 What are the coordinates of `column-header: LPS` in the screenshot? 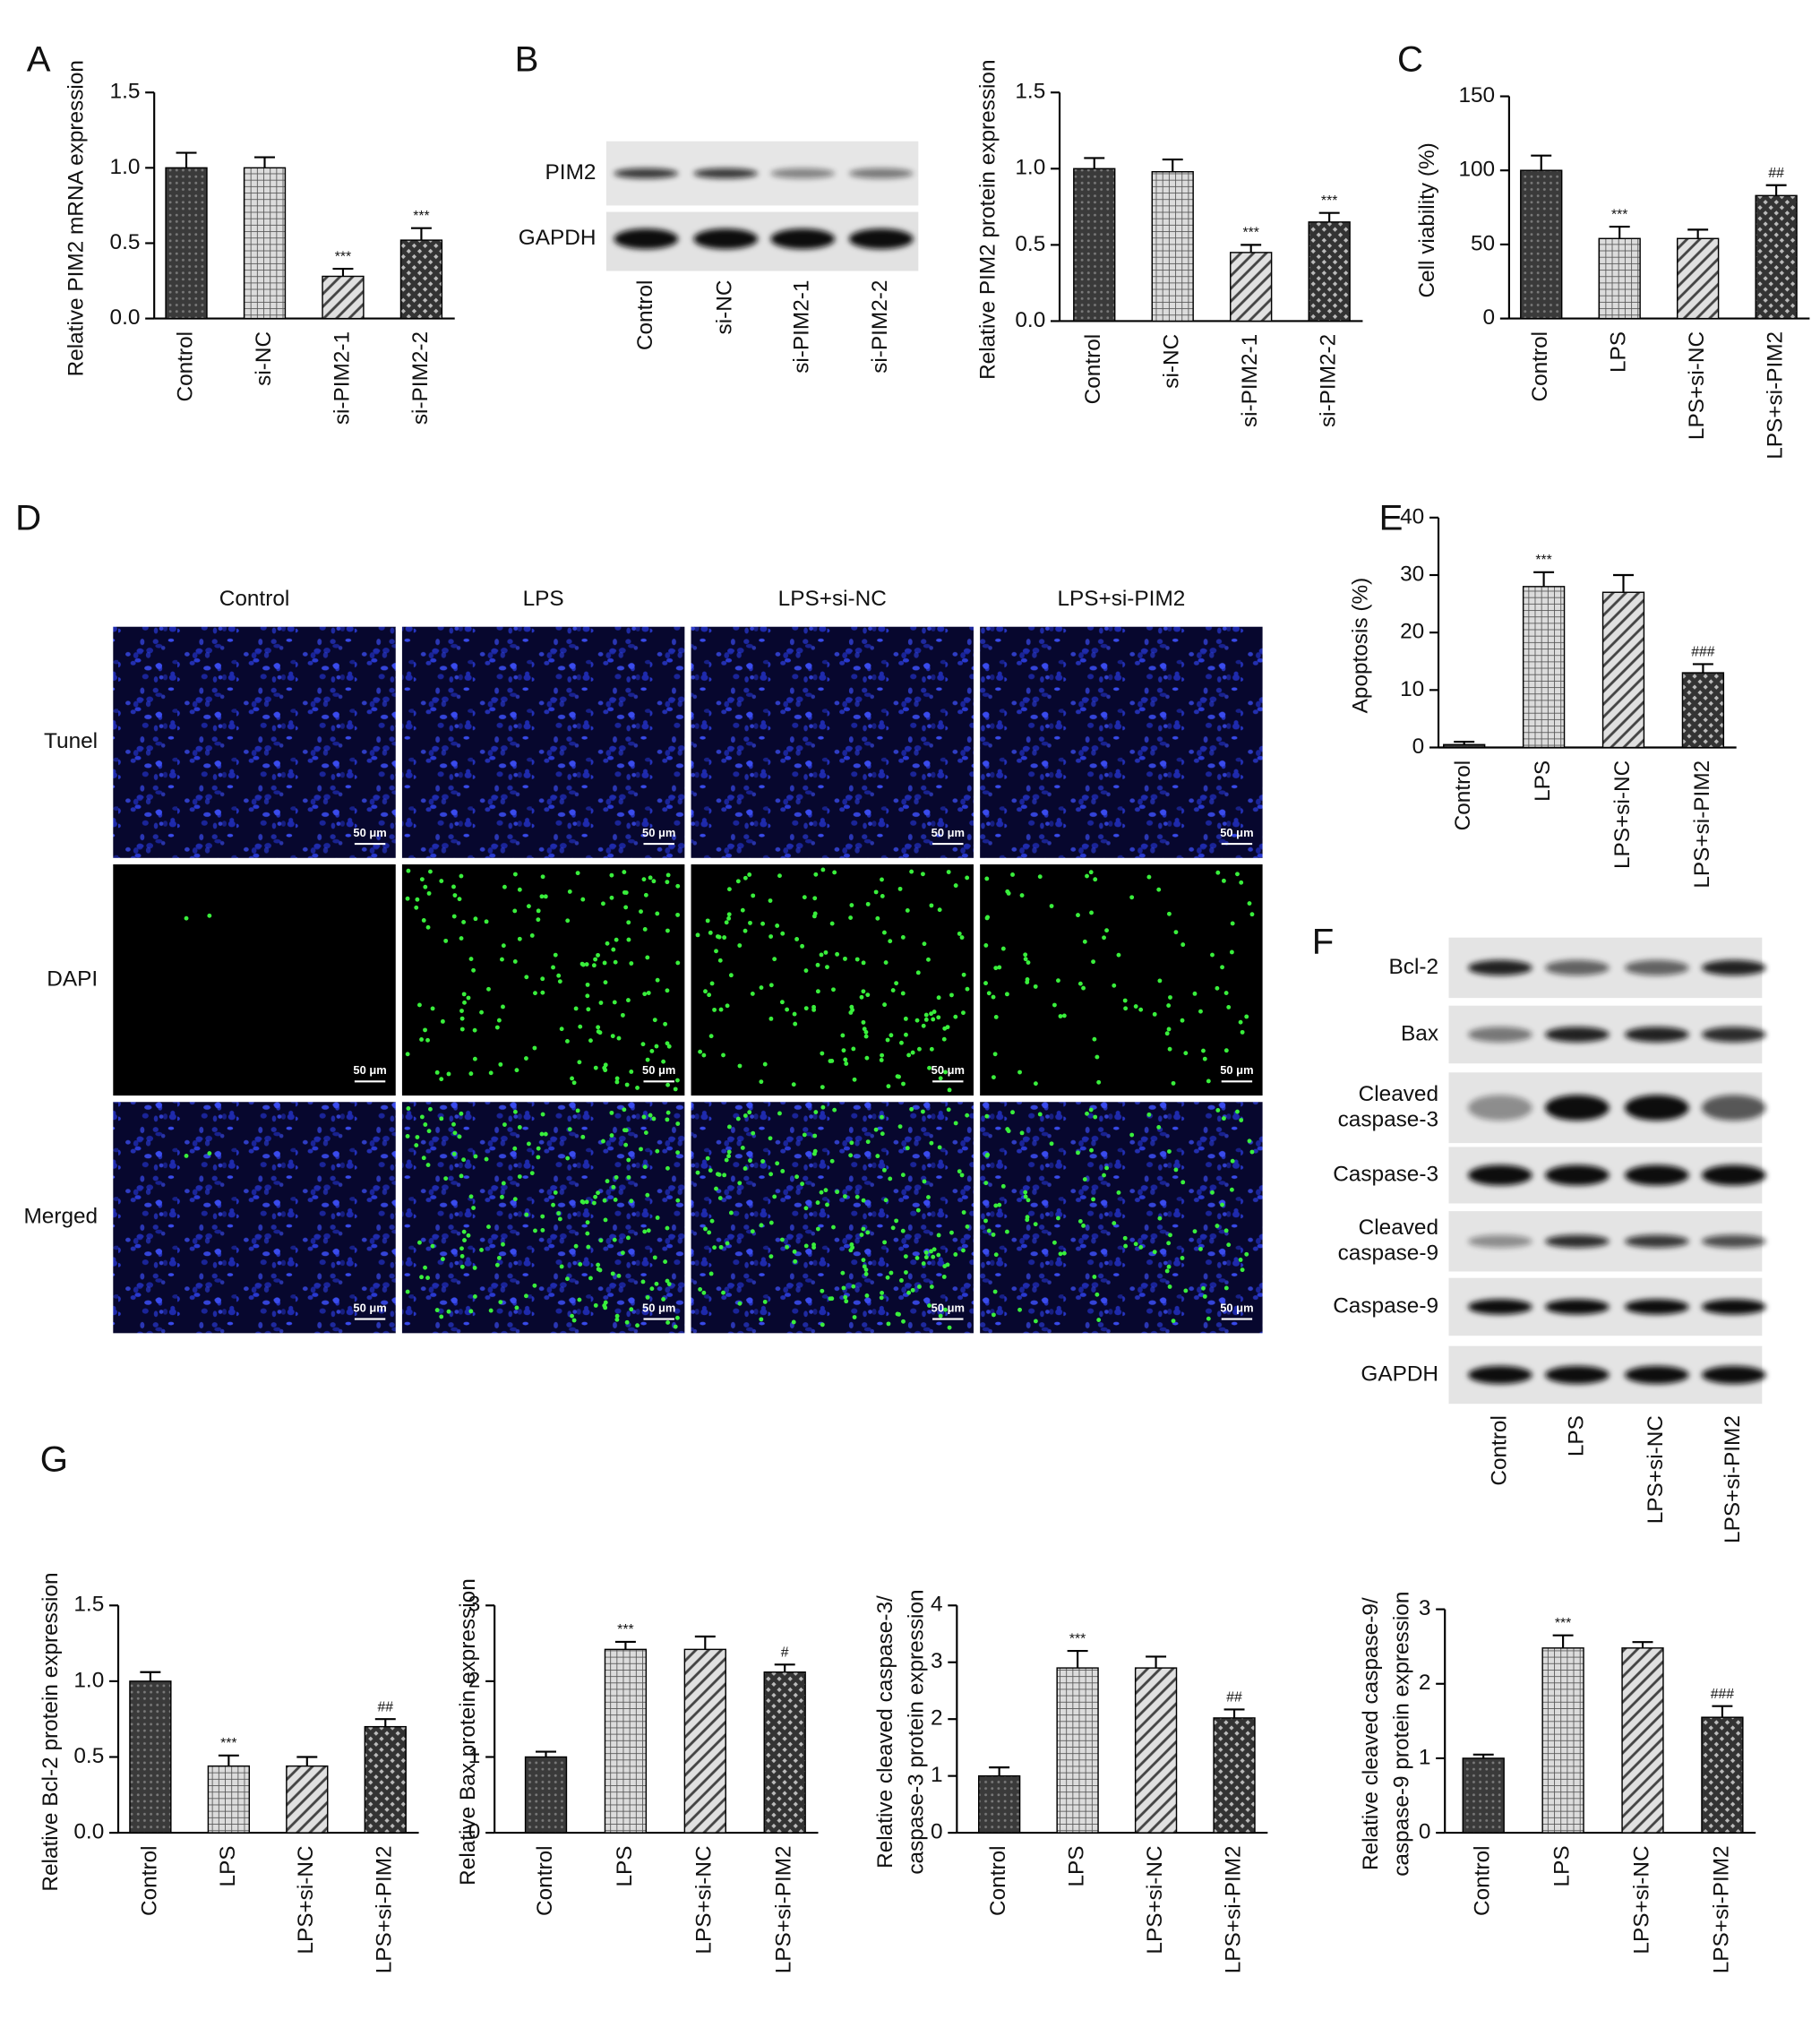 It's located at (543, 599).